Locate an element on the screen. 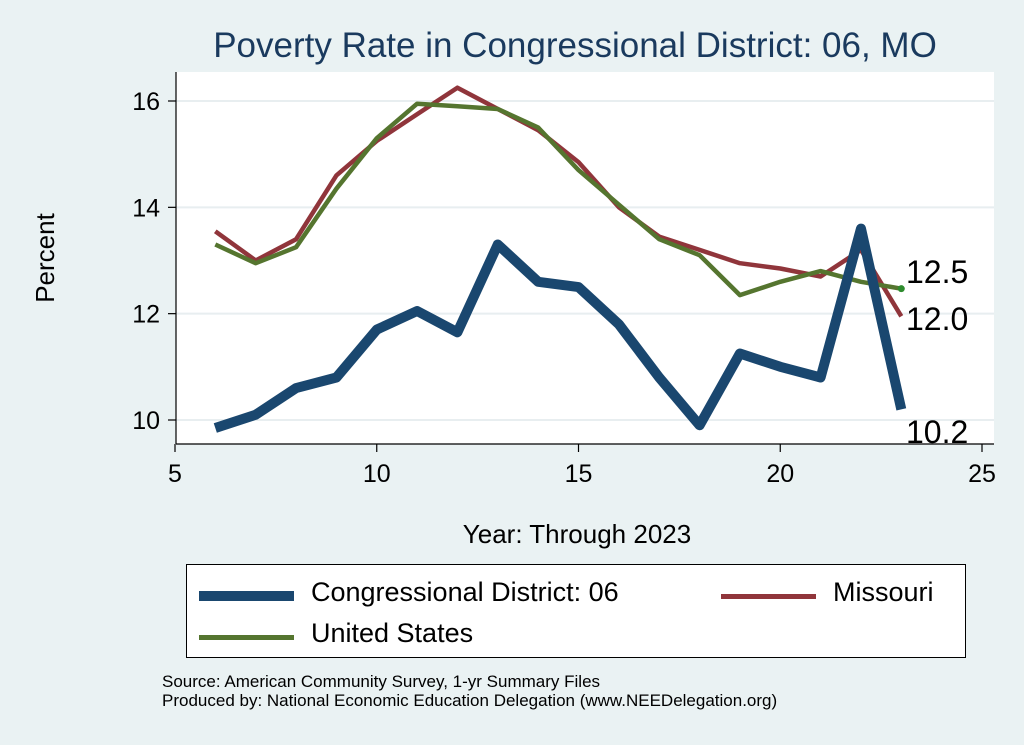  x-tick-label-20: 20 is located at coordinates (780, 474).